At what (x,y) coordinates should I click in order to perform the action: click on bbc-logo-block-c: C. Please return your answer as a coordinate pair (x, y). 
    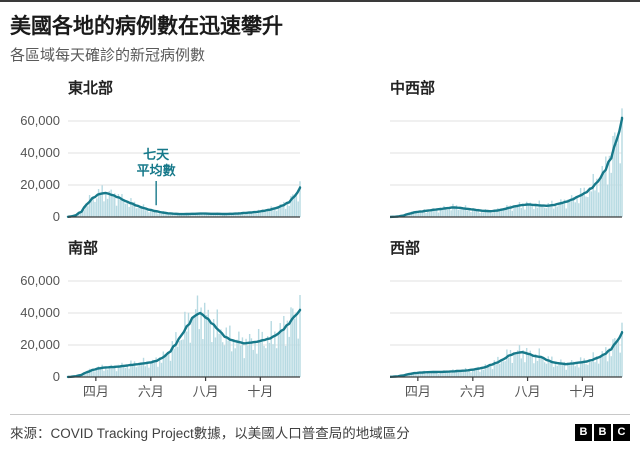
    Looking at the image, I should click on (621, 432).